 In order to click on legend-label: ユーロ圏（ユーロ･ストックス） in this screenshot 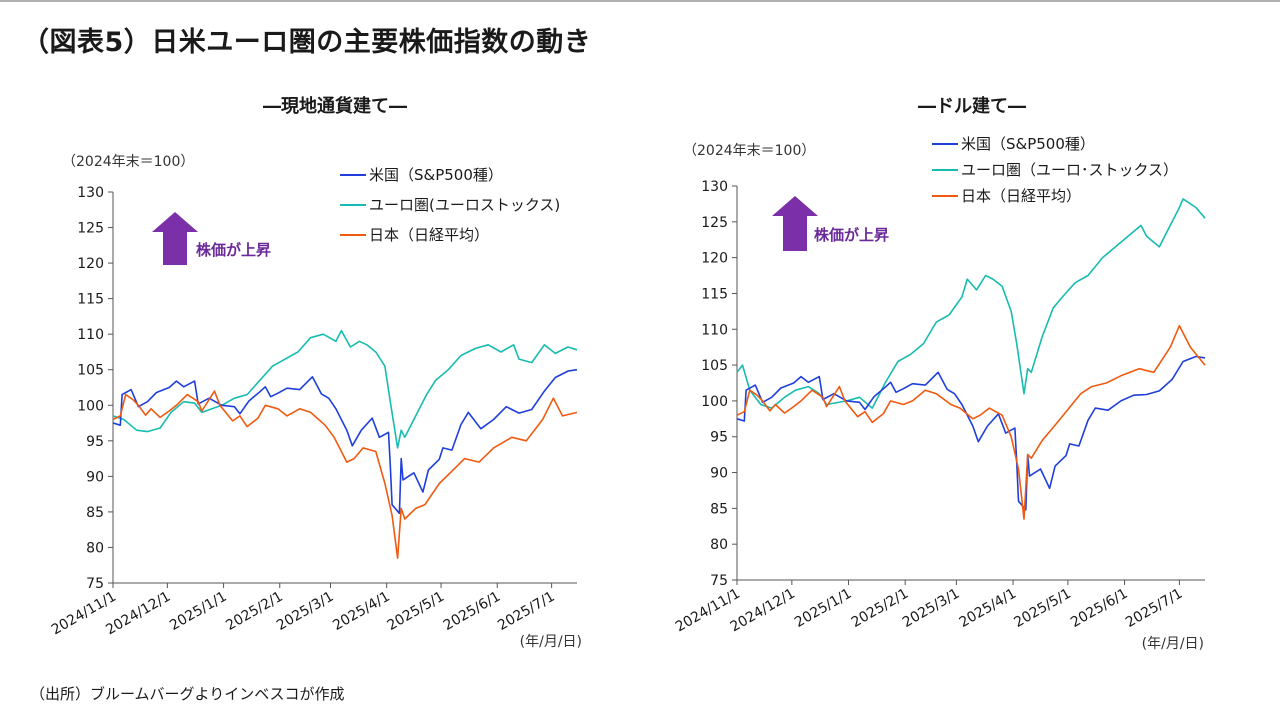, I will do `click(1069, 170)`.